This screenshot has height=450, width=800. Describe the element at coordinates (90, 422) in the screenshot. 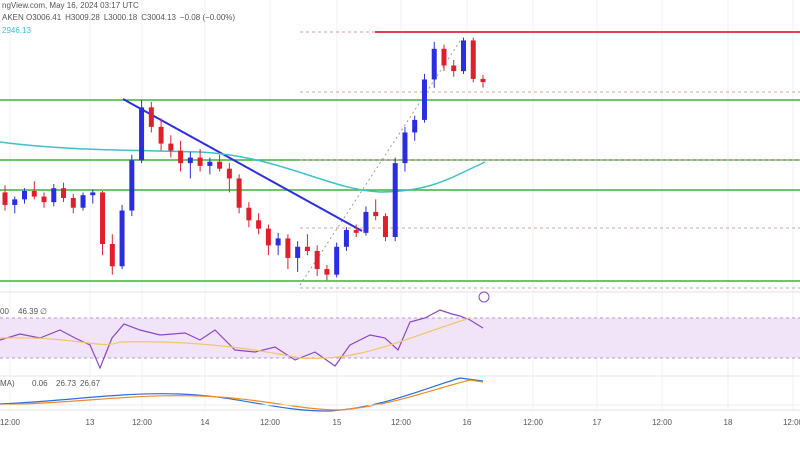

I see `x-tick-label: 13` at that location.